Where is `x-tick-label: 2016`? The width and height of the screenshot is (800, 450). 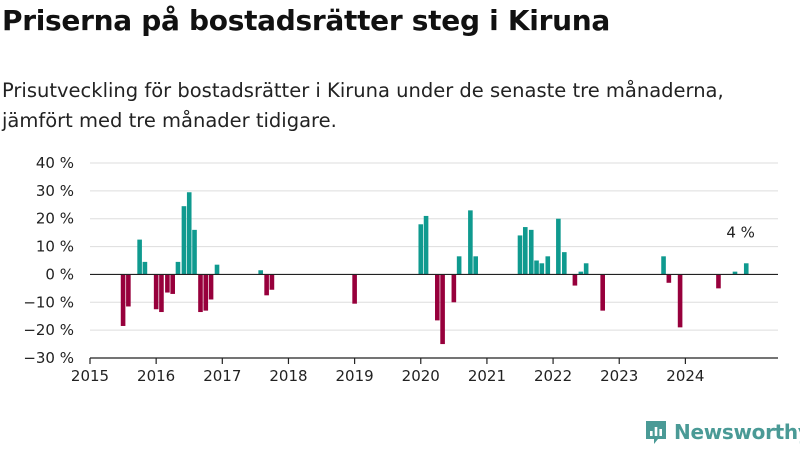
x-tick-label: 2016 is located at coordinates (156, 376).